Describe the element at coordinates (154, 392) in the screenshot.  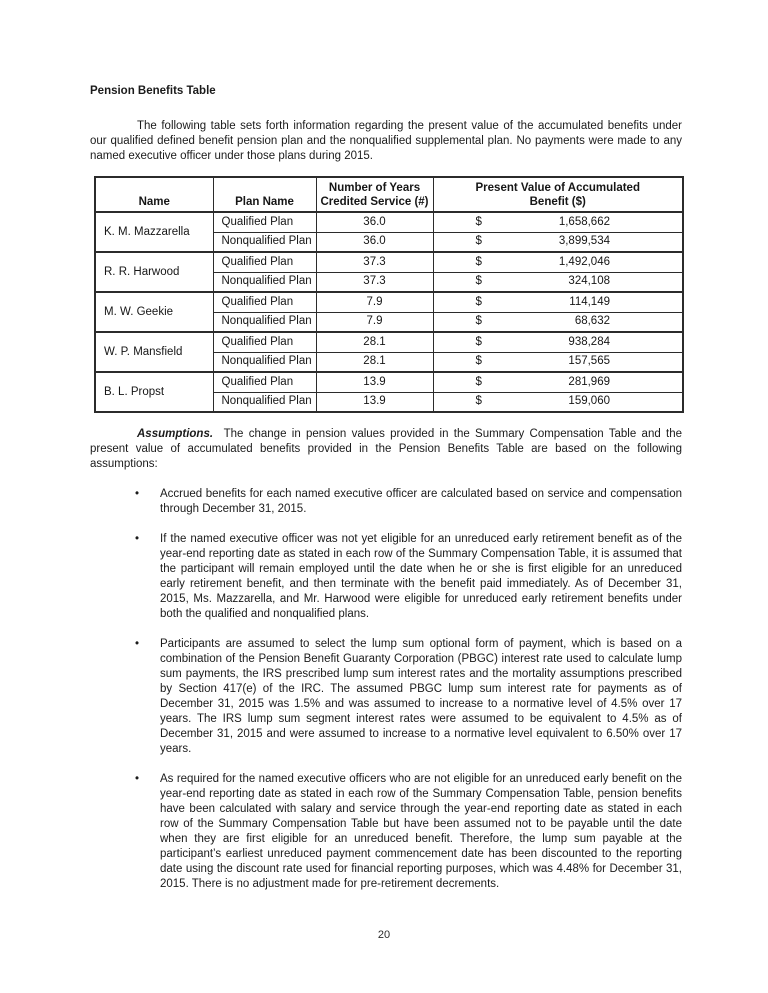
I see `executive-name-cell: B. L. Propst` at that location.